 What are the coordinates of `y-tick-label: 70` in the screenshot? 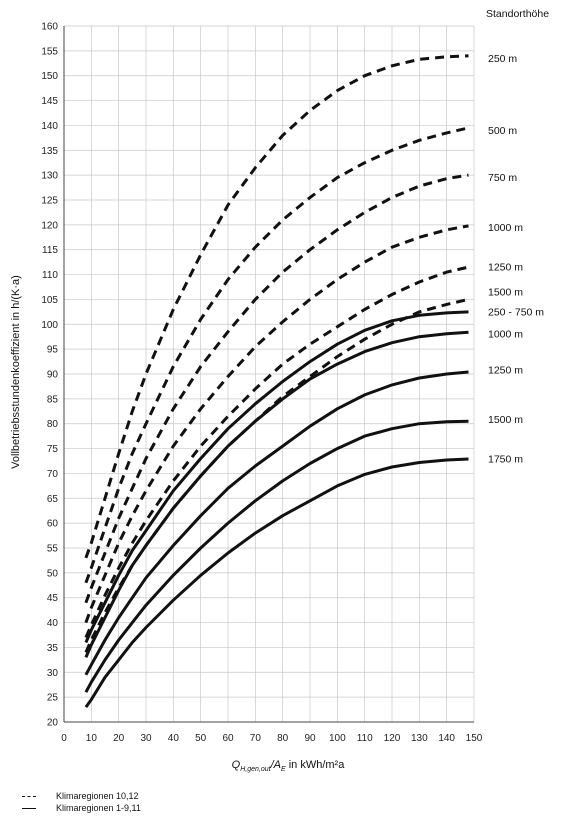 It's located at (53, 474).